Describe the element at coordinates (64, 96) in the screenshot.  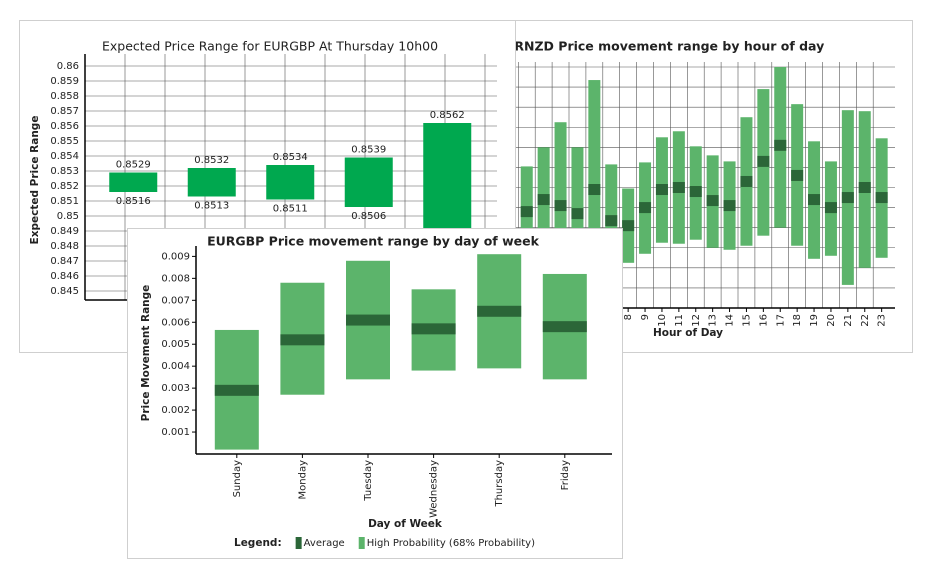
I see `y-tick-label: 0.858` at that location.